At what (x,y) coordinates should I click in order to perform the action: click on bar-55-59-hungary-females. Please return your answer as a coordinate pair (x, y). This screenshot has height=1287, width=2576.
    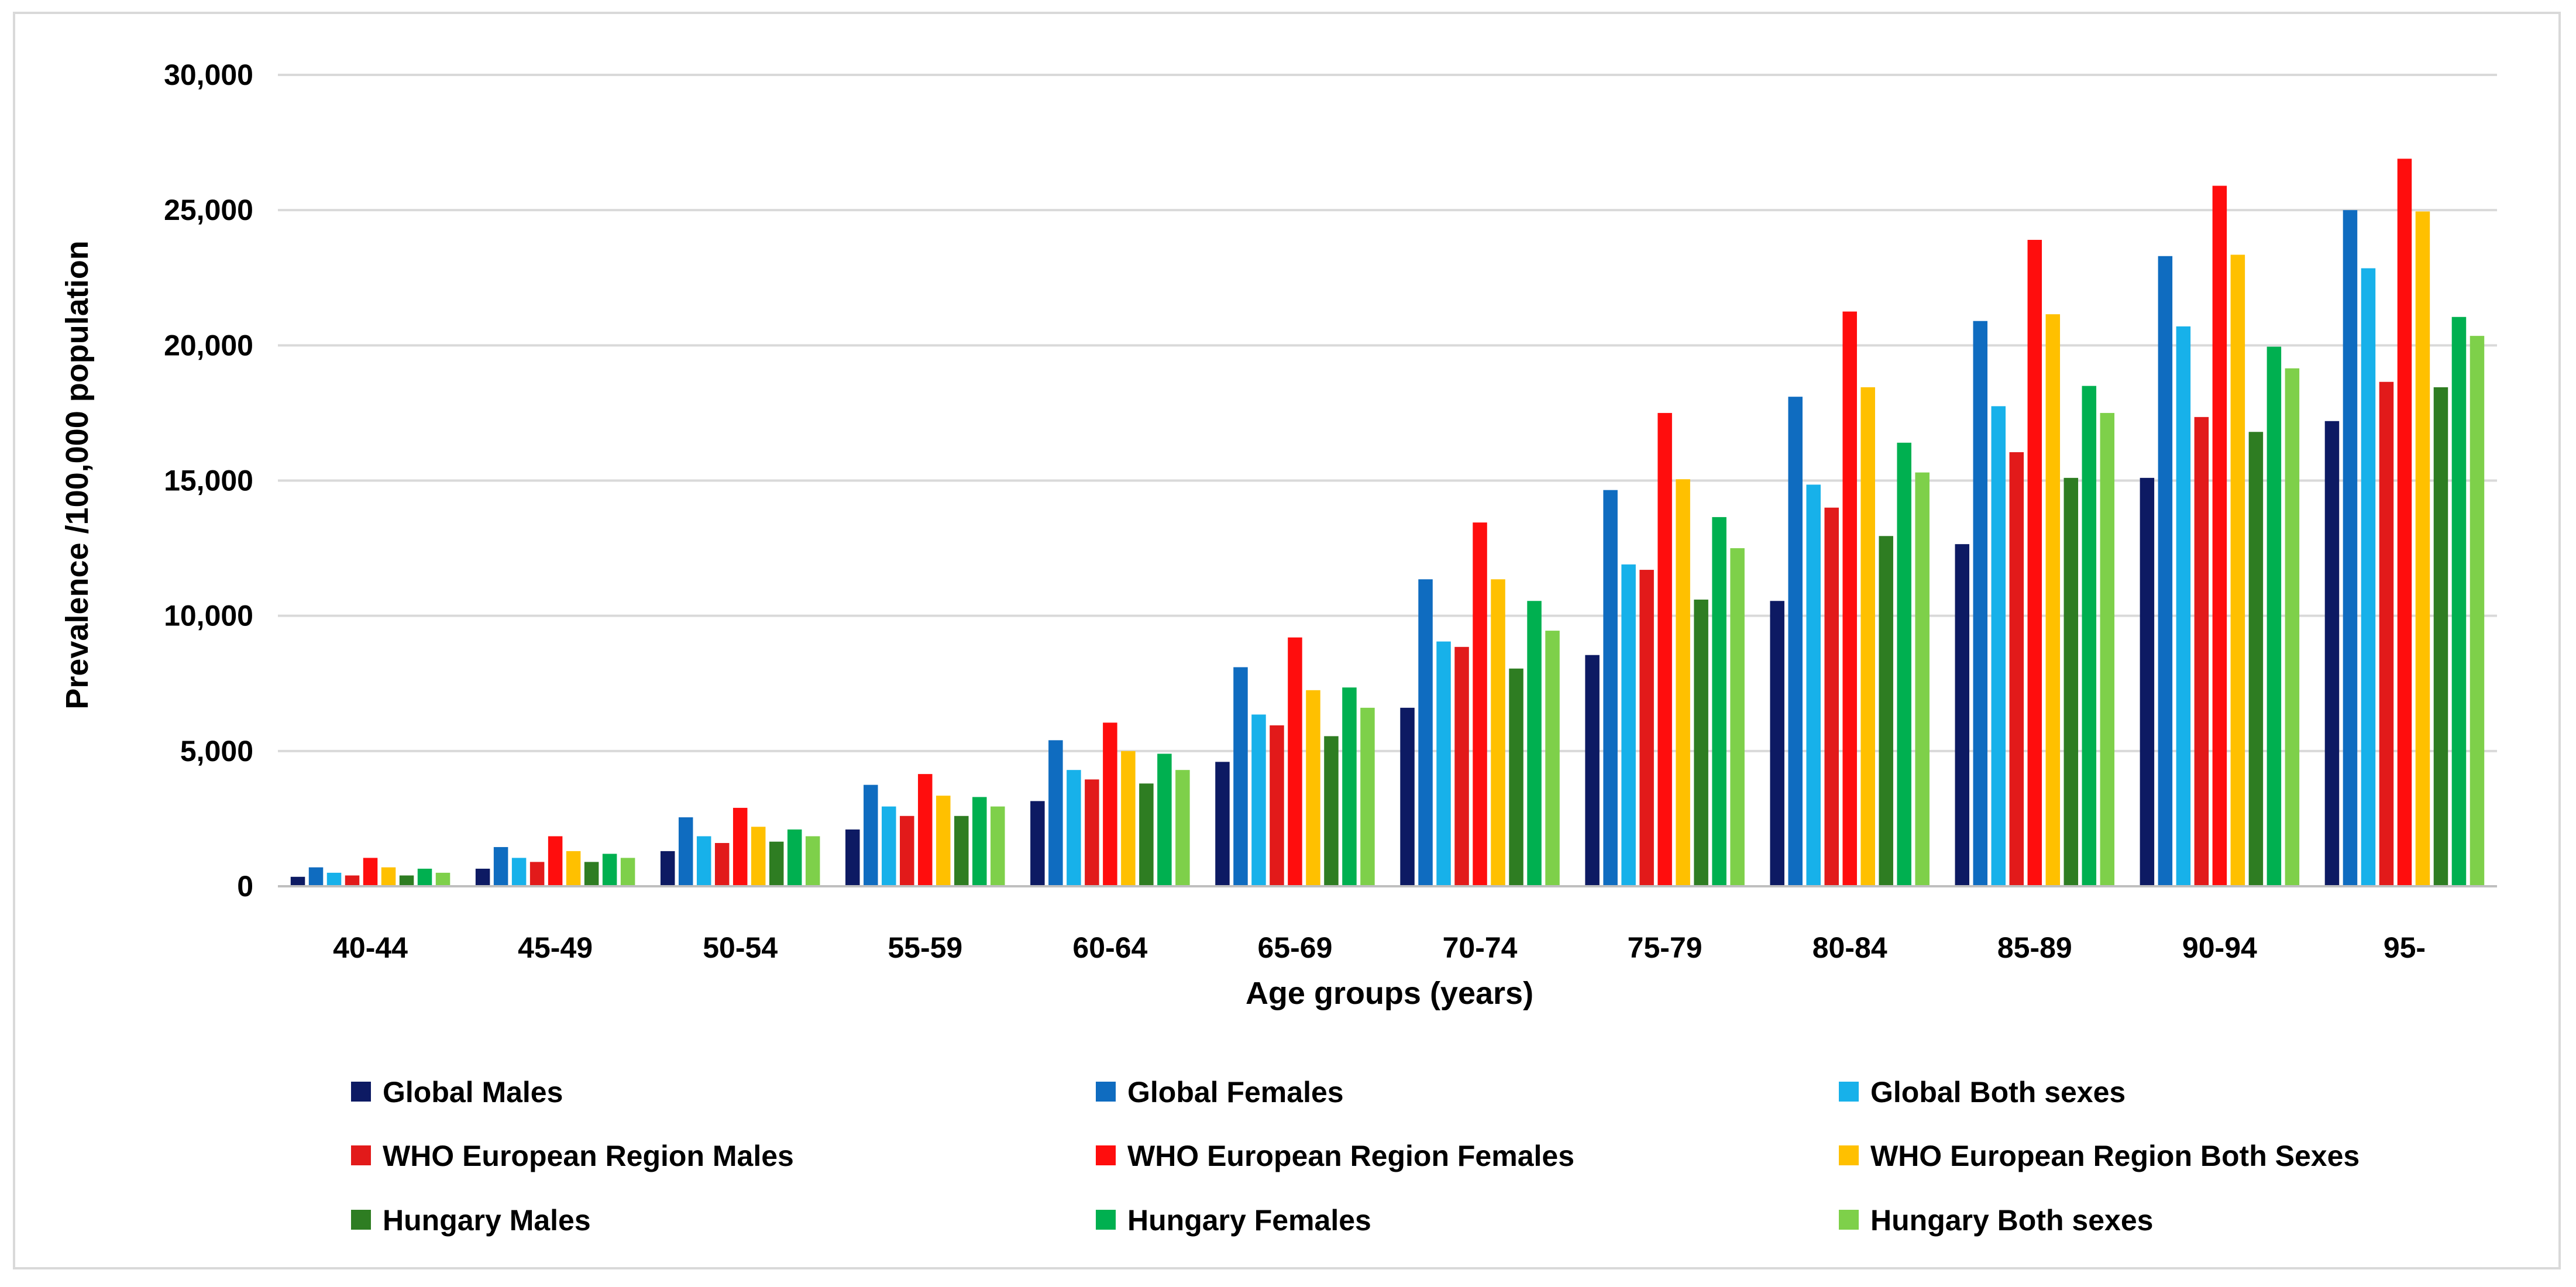
    Looking at the image, I should click on (980, 841).